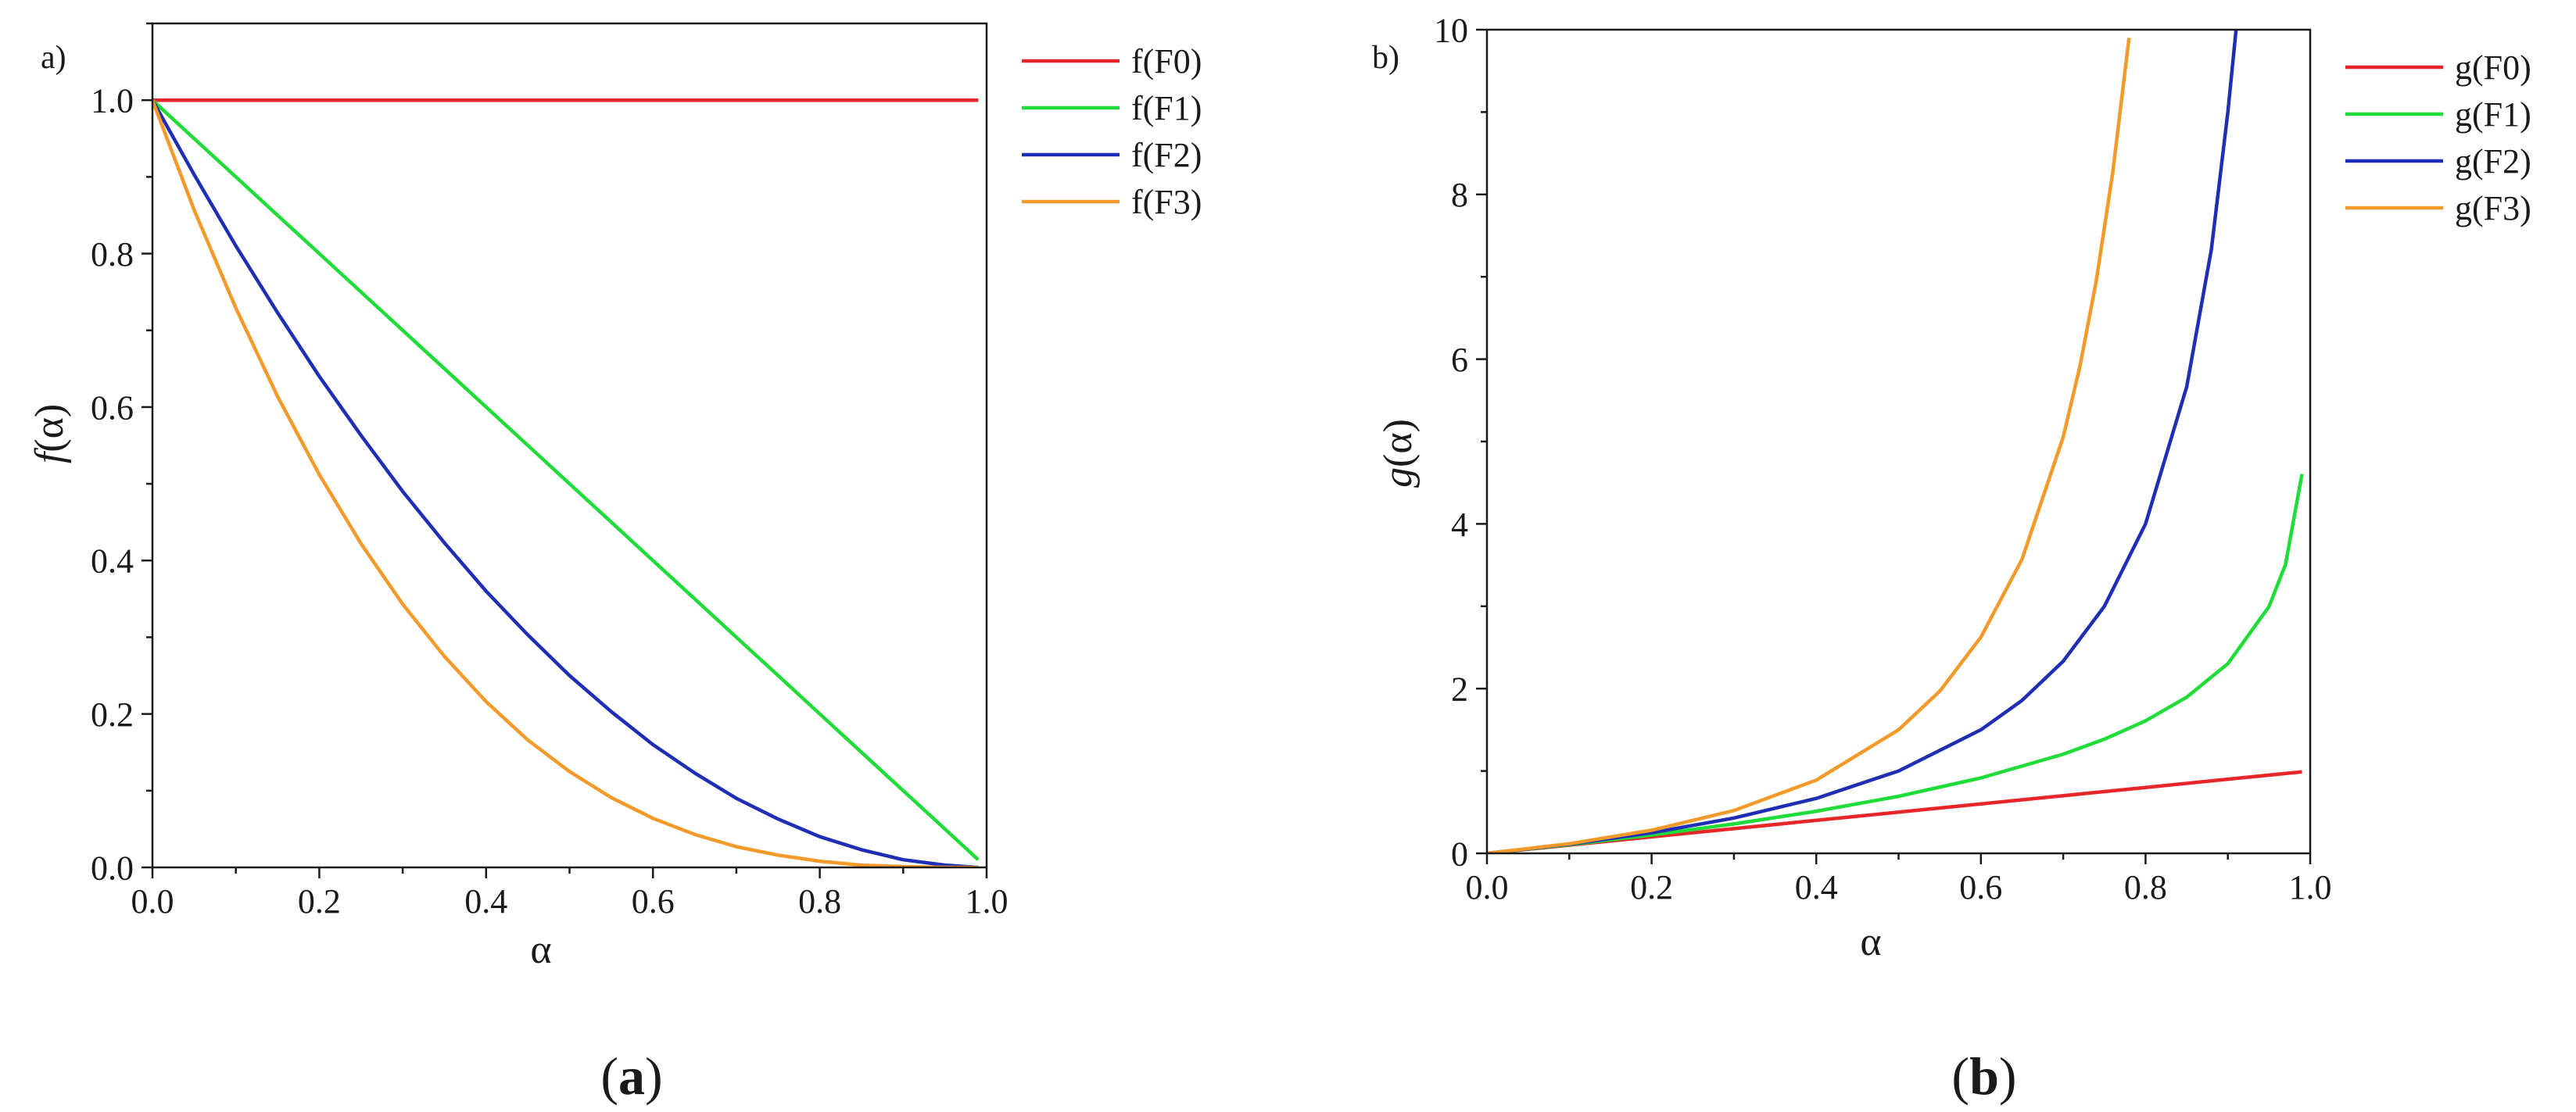 The height and width of the screenshot is (1112, 2576). I want to click on legend-label-f1: f(F1), so click(1166, 108).